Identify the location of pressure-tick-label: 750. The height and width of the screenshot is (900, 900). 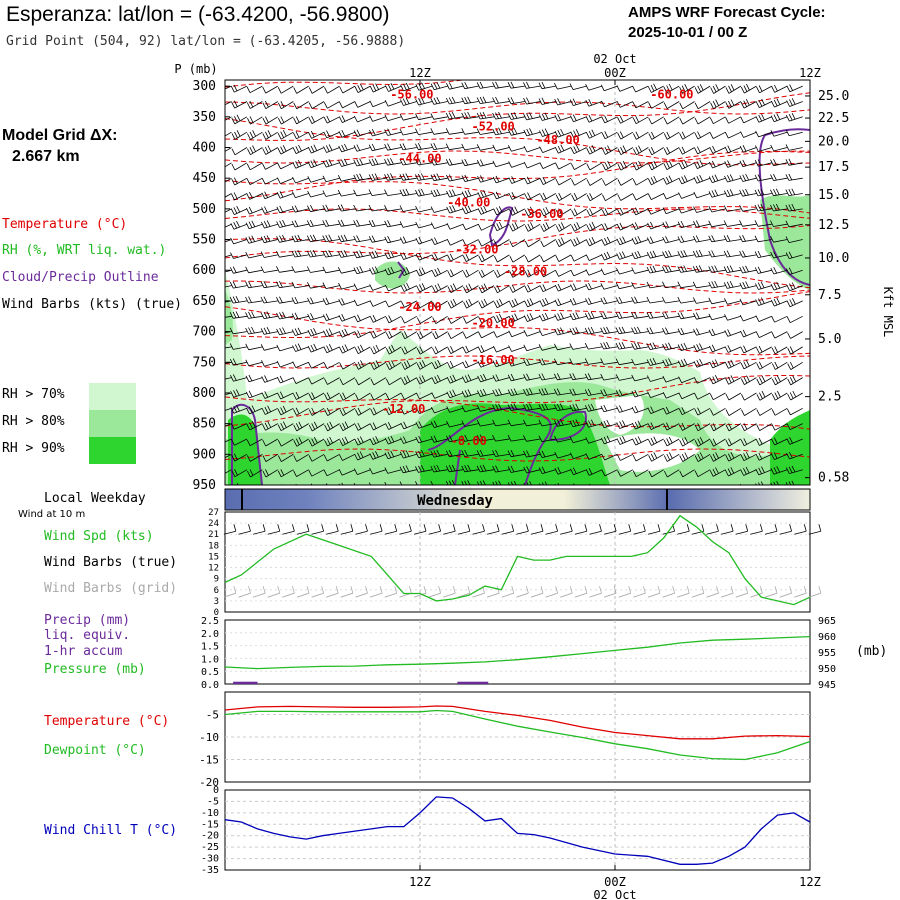
(204, 362).